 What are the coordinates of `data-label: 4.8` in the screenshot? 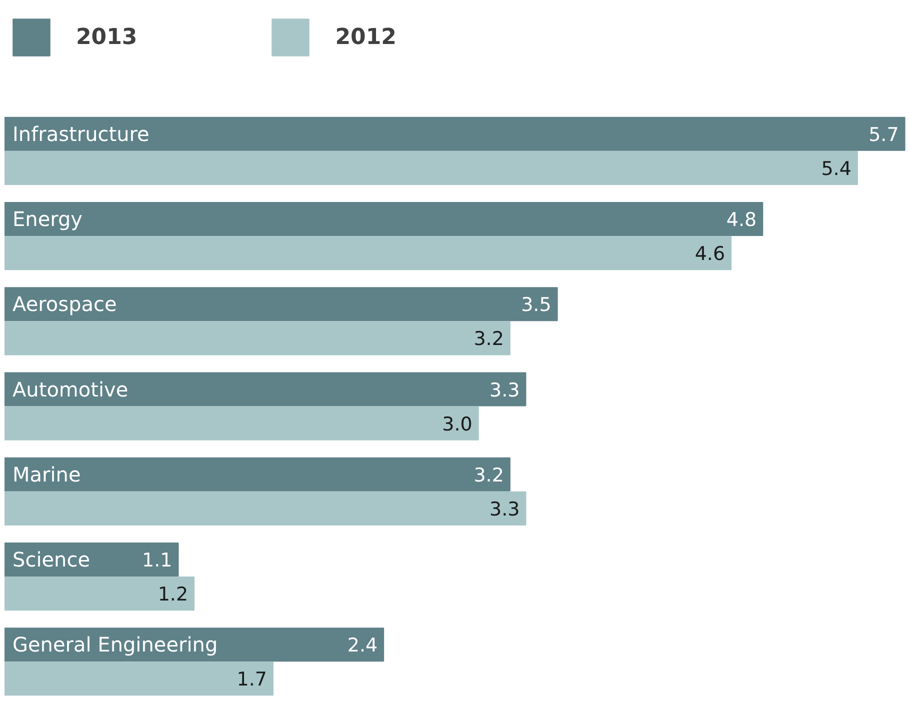 It's located at (741, 220).